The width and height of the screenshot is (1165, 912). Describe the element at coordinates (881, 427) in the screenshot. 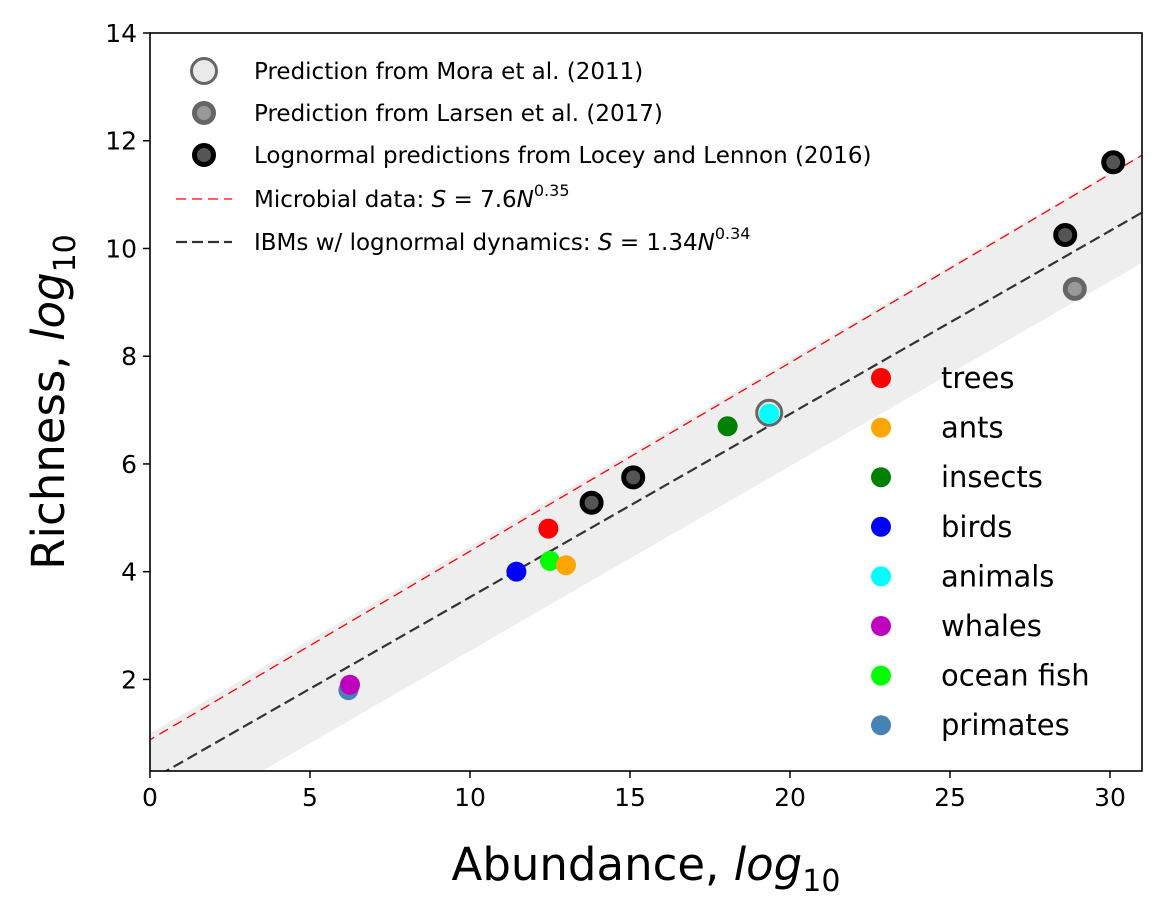

I see `legend-marker-ants` at that location.